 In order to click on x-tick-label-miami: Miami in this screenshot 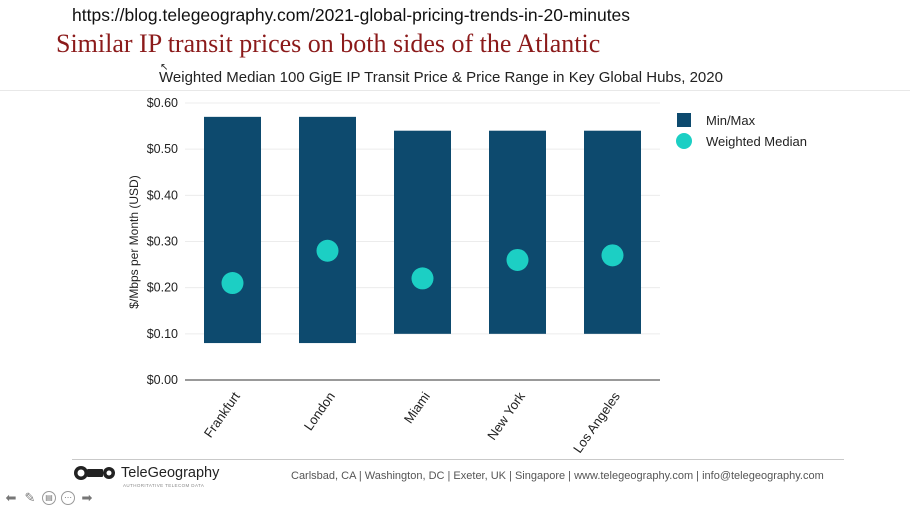, I will do `click(417, 407)`.